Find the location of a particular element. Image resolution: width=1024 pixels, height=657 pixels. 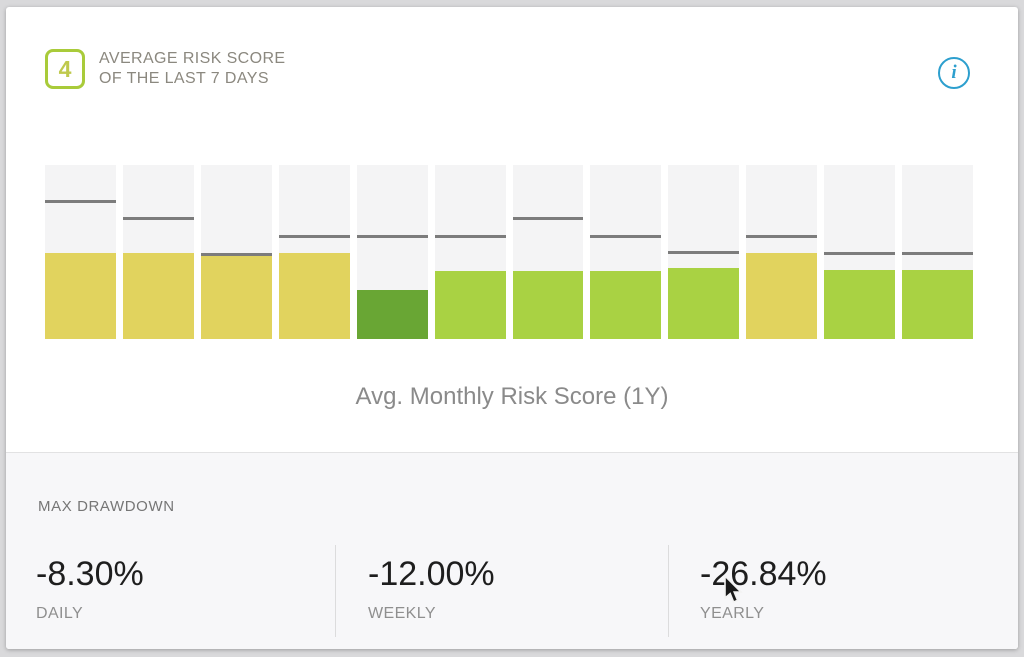

info-icon-glyph: i is located at coordinates (954, 72).